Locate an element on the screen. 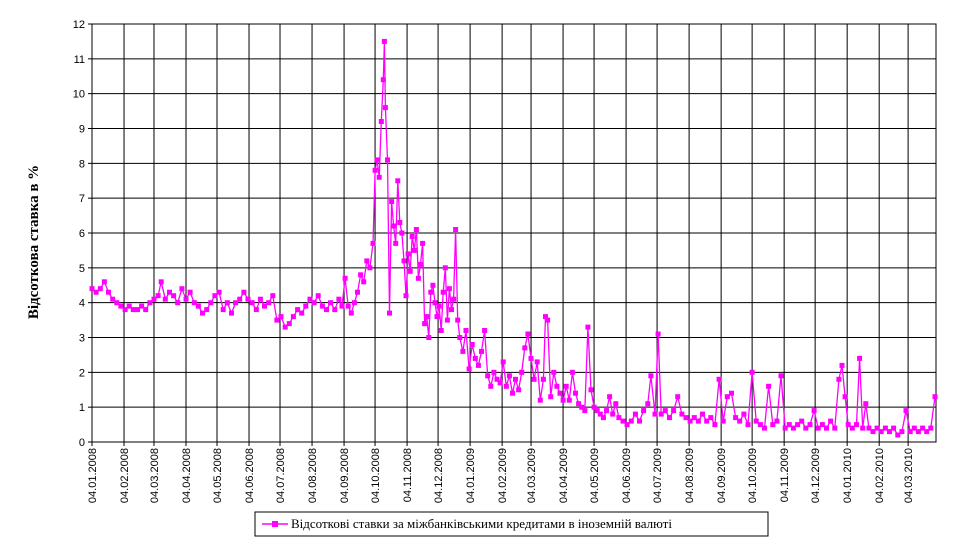 Image resolution: width=960 pixels, height=544 pixels. x-tick-label: 04.10.2008 is located at coordinates (376, 475).